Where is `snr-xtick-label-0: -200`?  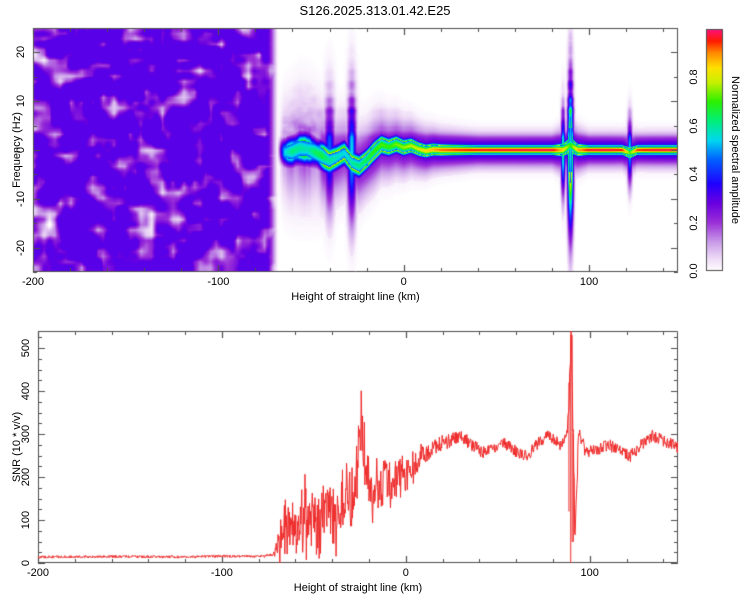 snr-xtick-label-0: -200 is located at coordinates (38, 573).